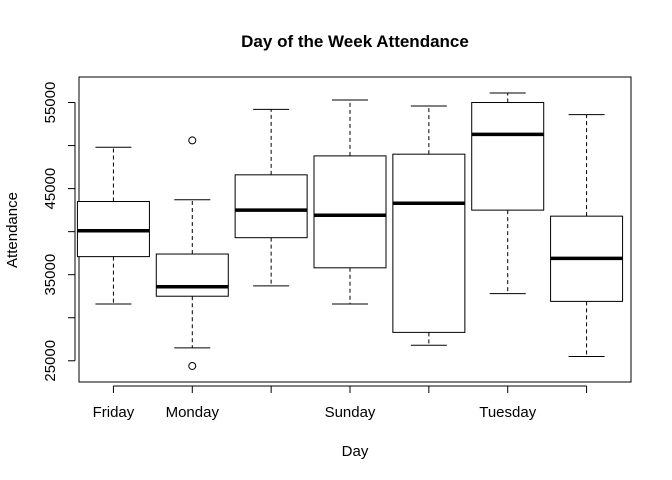  I want to click on box-sunday, so click(350, 202).